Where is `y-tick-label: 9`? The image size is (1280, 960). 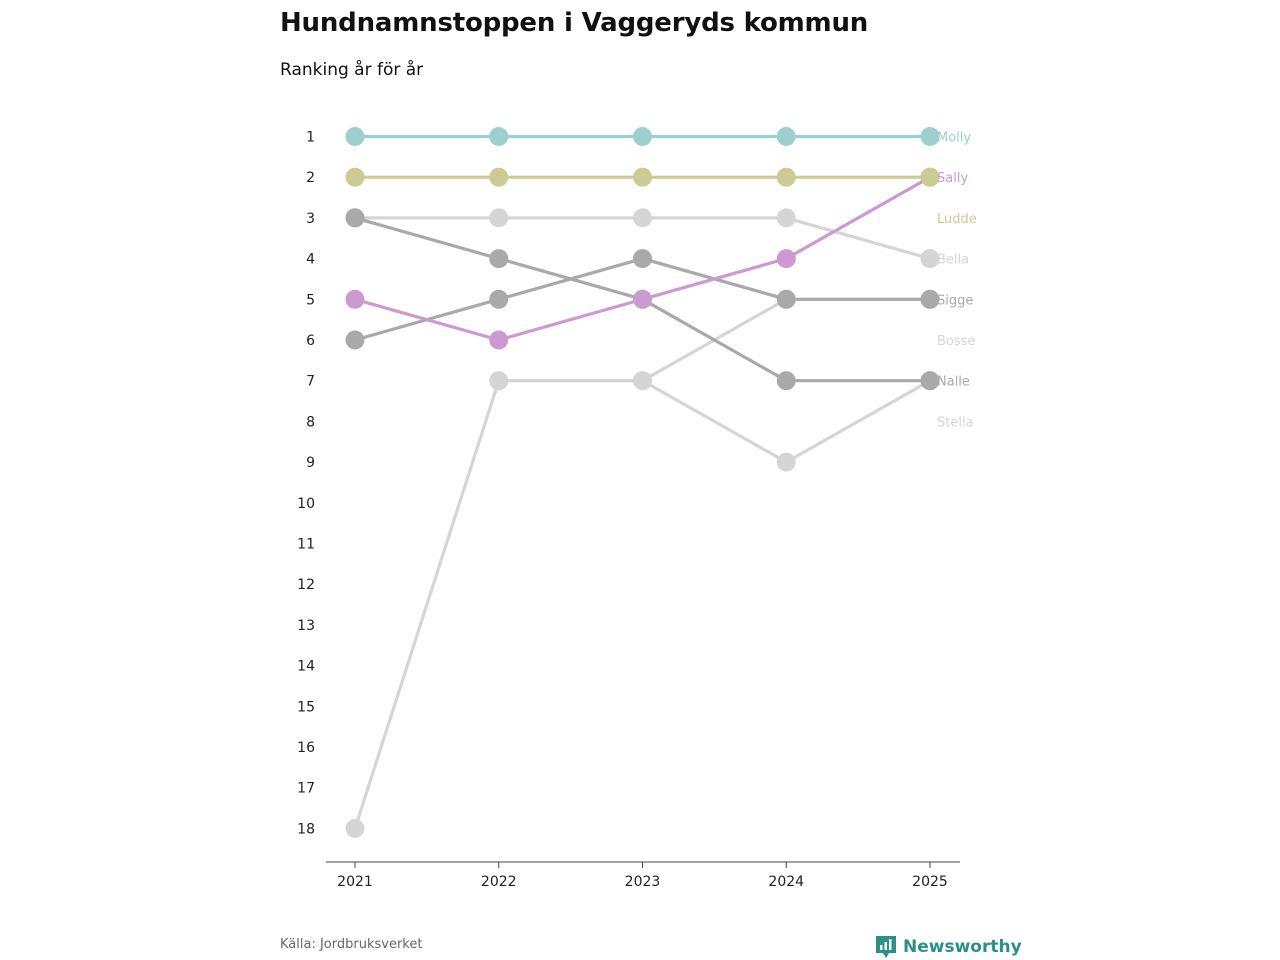 y-tick-label: 9 is located at coordinates (310, 463).